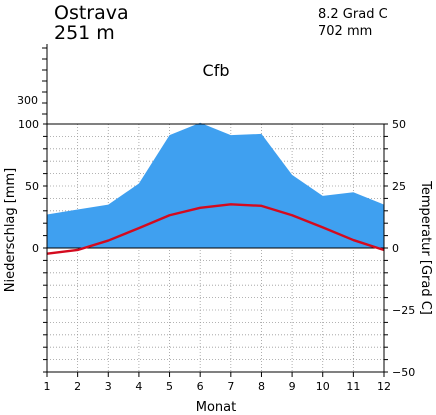 This screenshot has height=415, width=436. What do you see at coordinates (35, 248) in the screenshot?
I see `left-tick-label: 0` at bounding box center [35, 248].